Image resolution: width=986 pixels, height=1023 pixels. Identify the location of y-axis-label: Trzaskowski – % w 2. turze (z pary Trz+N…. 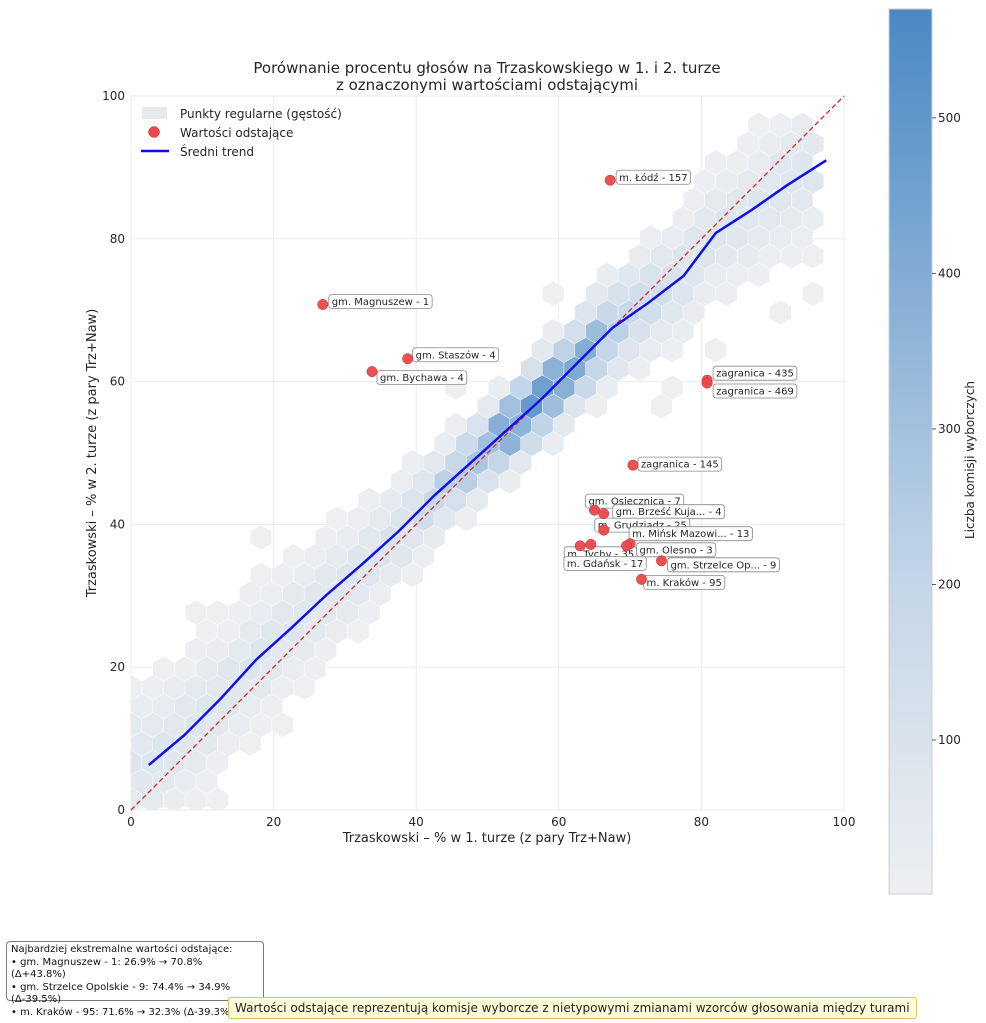
(92, 454).